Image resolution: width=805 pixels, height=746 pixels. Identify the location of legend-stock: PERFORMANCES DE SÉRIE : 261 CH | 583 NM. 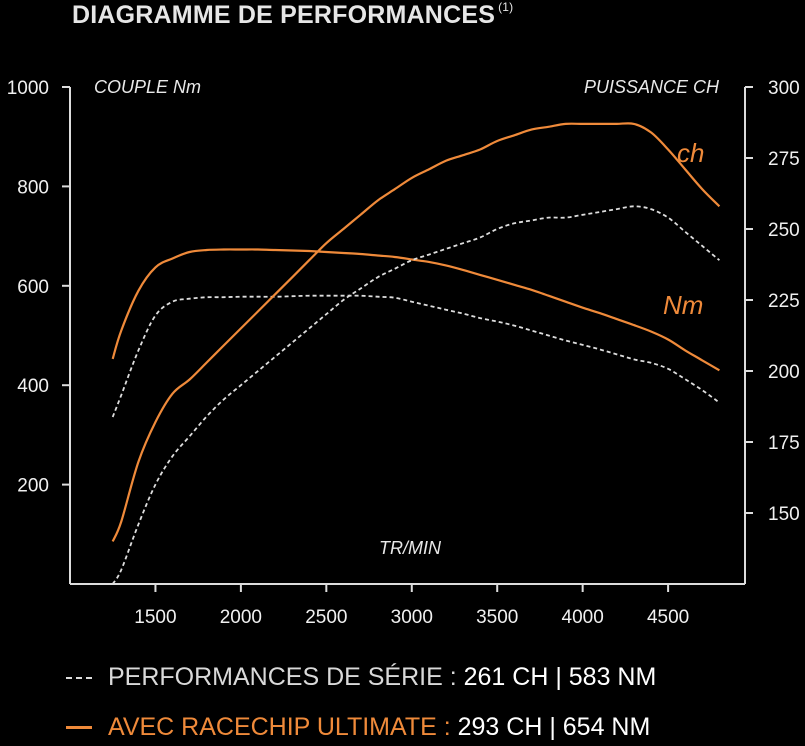
(361, 677).